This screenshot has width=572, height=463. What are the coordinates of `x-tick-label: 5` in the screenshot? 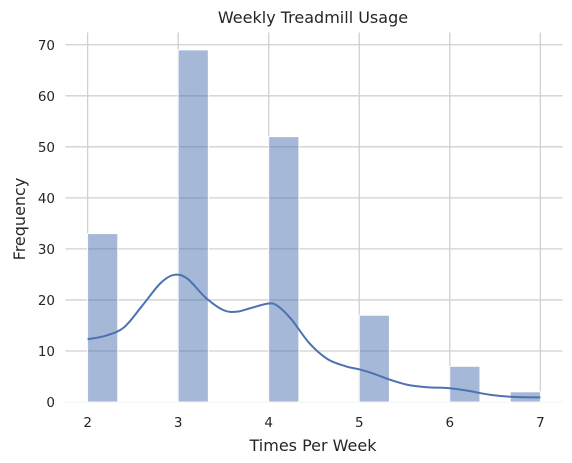 It's located at (359, 423).